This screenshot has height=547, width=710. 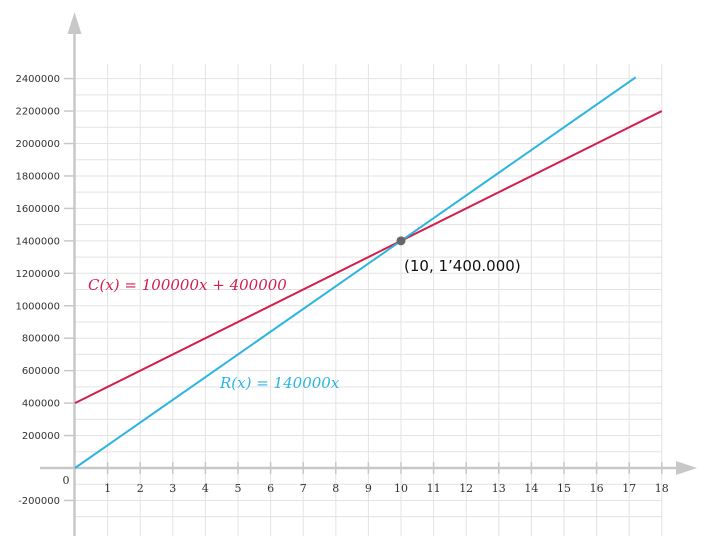 What do you see at coordinates (187, 285) in the screenshot?
I see `series-label-cost: C(x) = 100000x + 400000` at bounding box center [187, 285].